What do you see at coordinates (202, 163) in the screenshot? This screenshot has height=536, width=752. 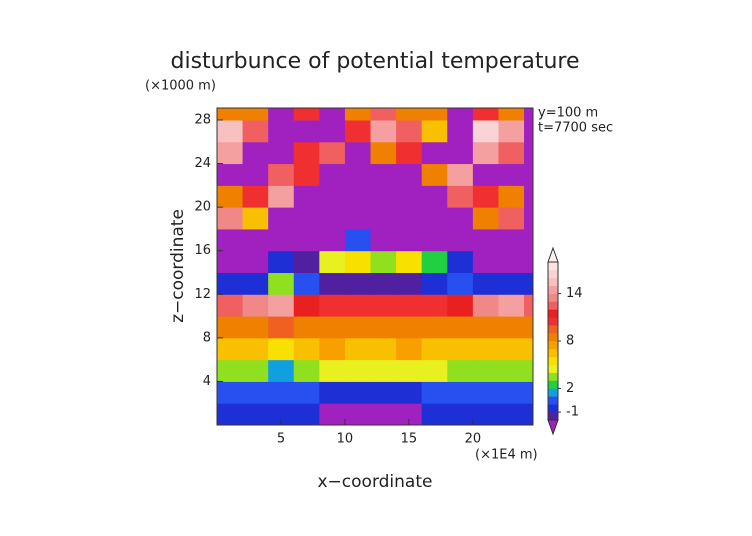 I see `y-tick-label: 24` at bounding box center [202, 163].